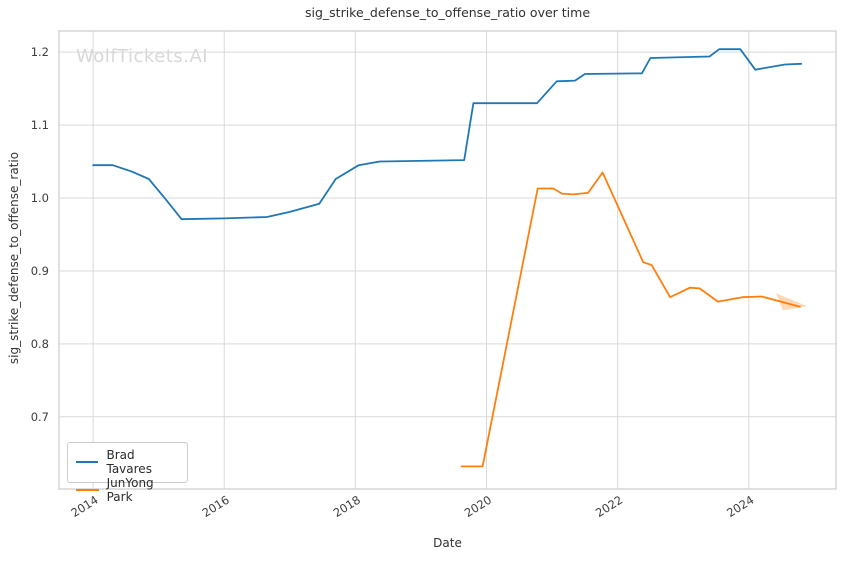 Image resolution: width=844 pixels, height=561 pixels. What do you see at coordinates (740, 506) in the screenshot?
I see `x-tick-label: 2024` at bounding box center [740, 506].